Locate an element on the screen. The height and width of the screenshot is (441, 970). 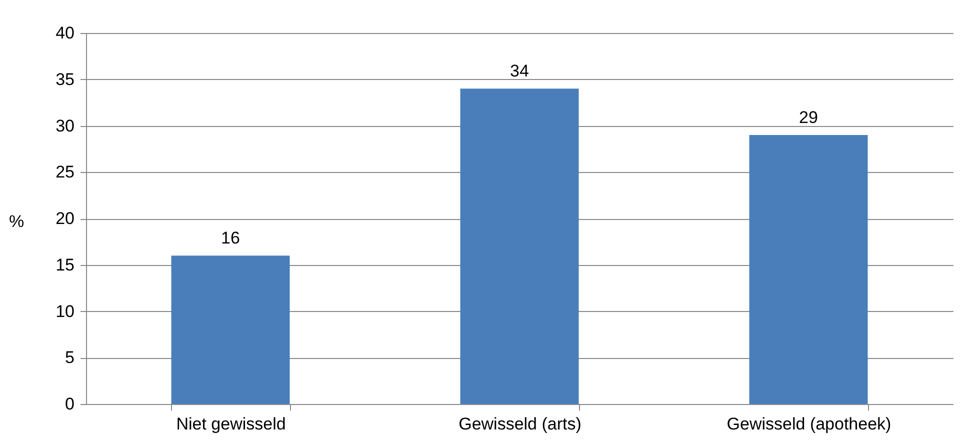
y-tick-label: 20 is located at coordinates (65, 218).